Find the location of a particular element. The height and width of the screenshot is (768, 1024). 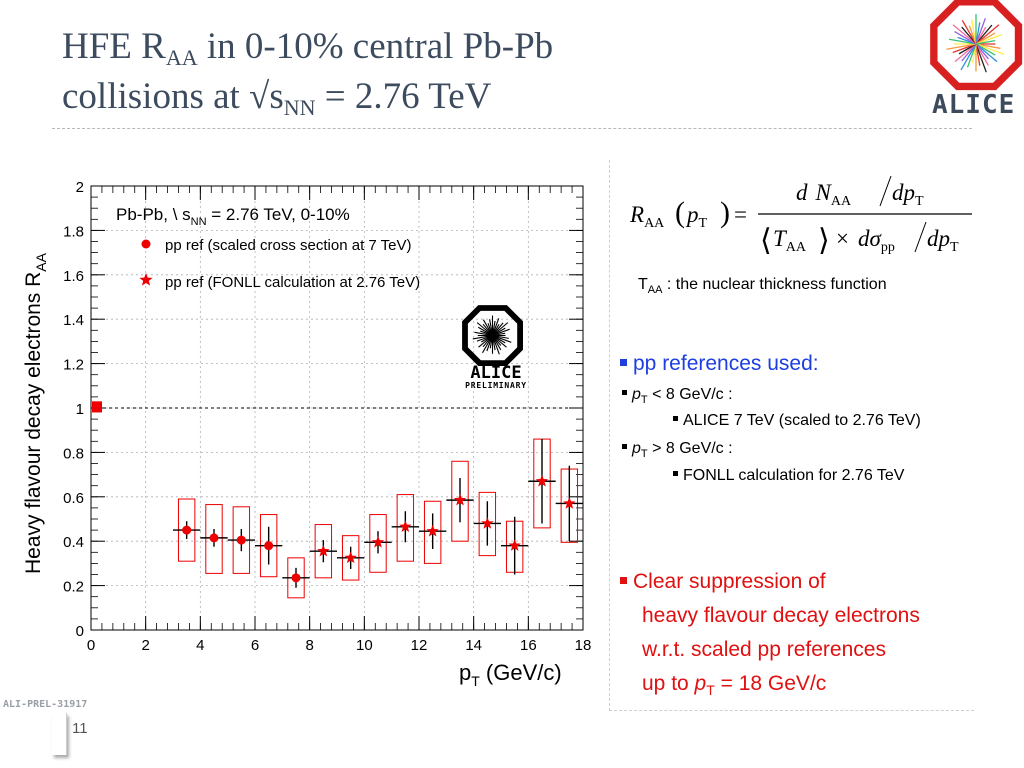

preliminary-id: ALI-PREL-31917 is located at coordinates (45, 704).